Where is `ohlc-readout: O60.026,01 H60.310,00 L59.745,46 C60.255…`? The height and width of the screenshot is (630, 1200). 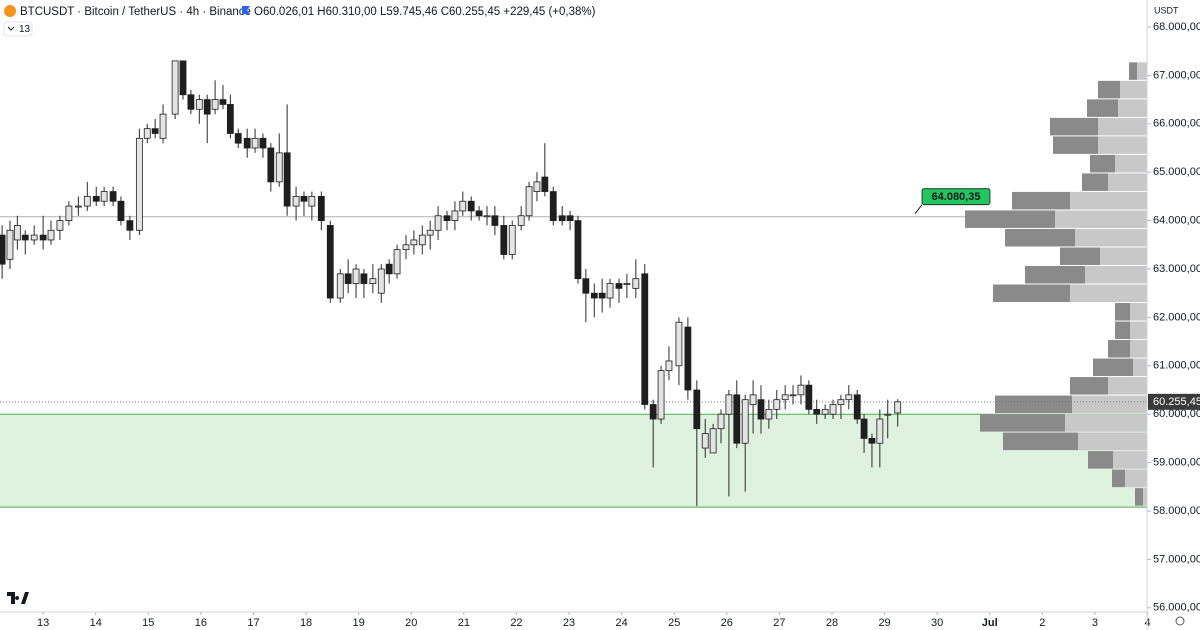
ohlc-readout: O60.026,01 H60.310,00 L59.745,46 C60.255… is located at coordinates (425, 12).